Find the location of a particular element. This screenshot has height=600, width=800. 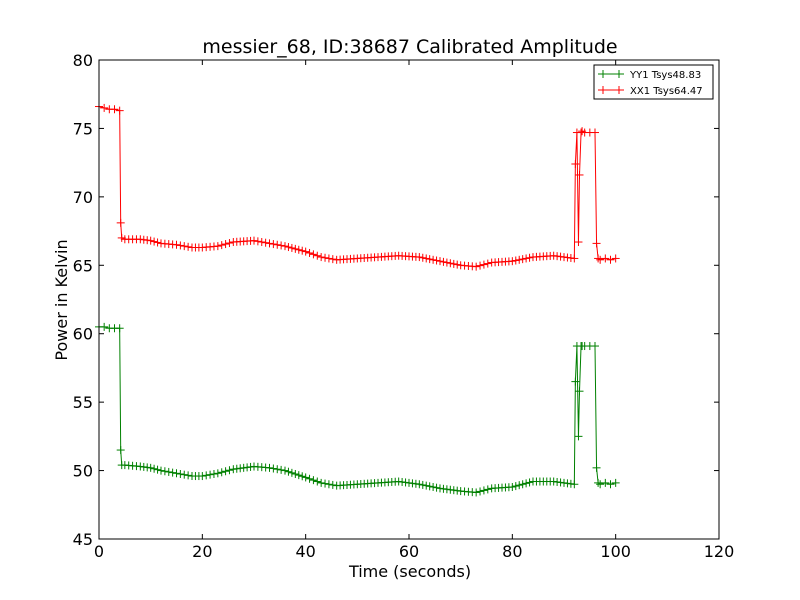

legend-entry: YY1 Tsys48.83 is located at coordinates (649, 75).